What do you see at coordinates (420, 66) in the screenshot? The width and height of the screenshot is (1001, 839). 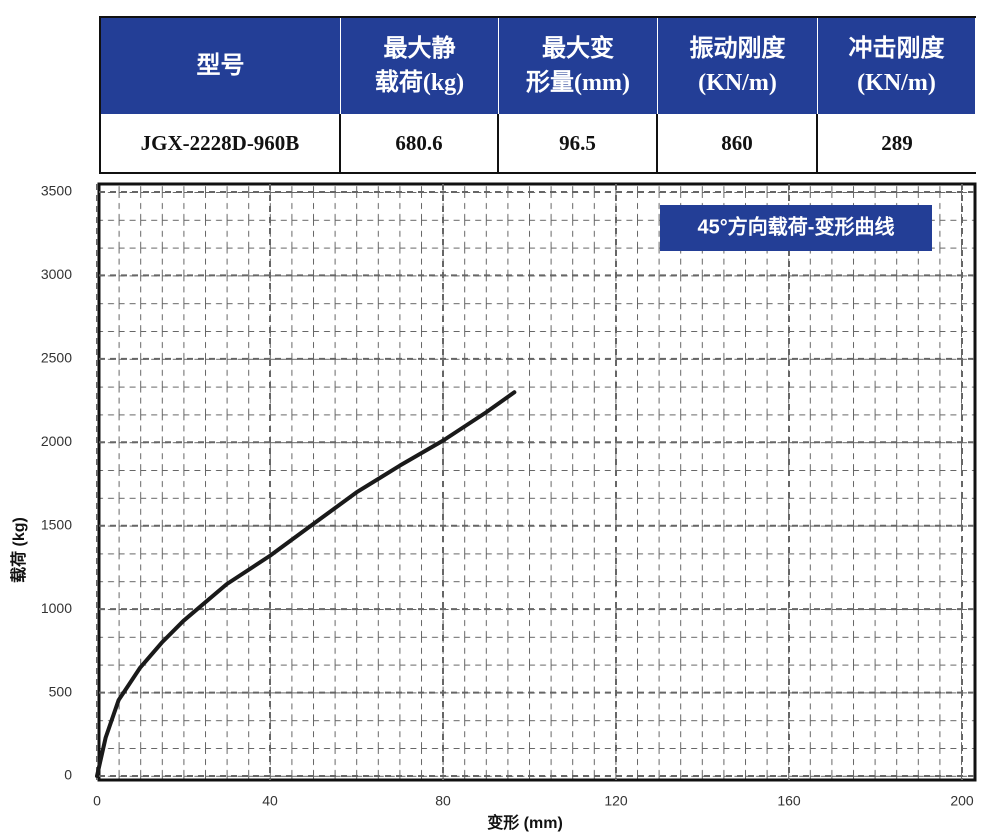 I see `header-cell: 最大静载荷(kg)` at bounding box center [420, 66].